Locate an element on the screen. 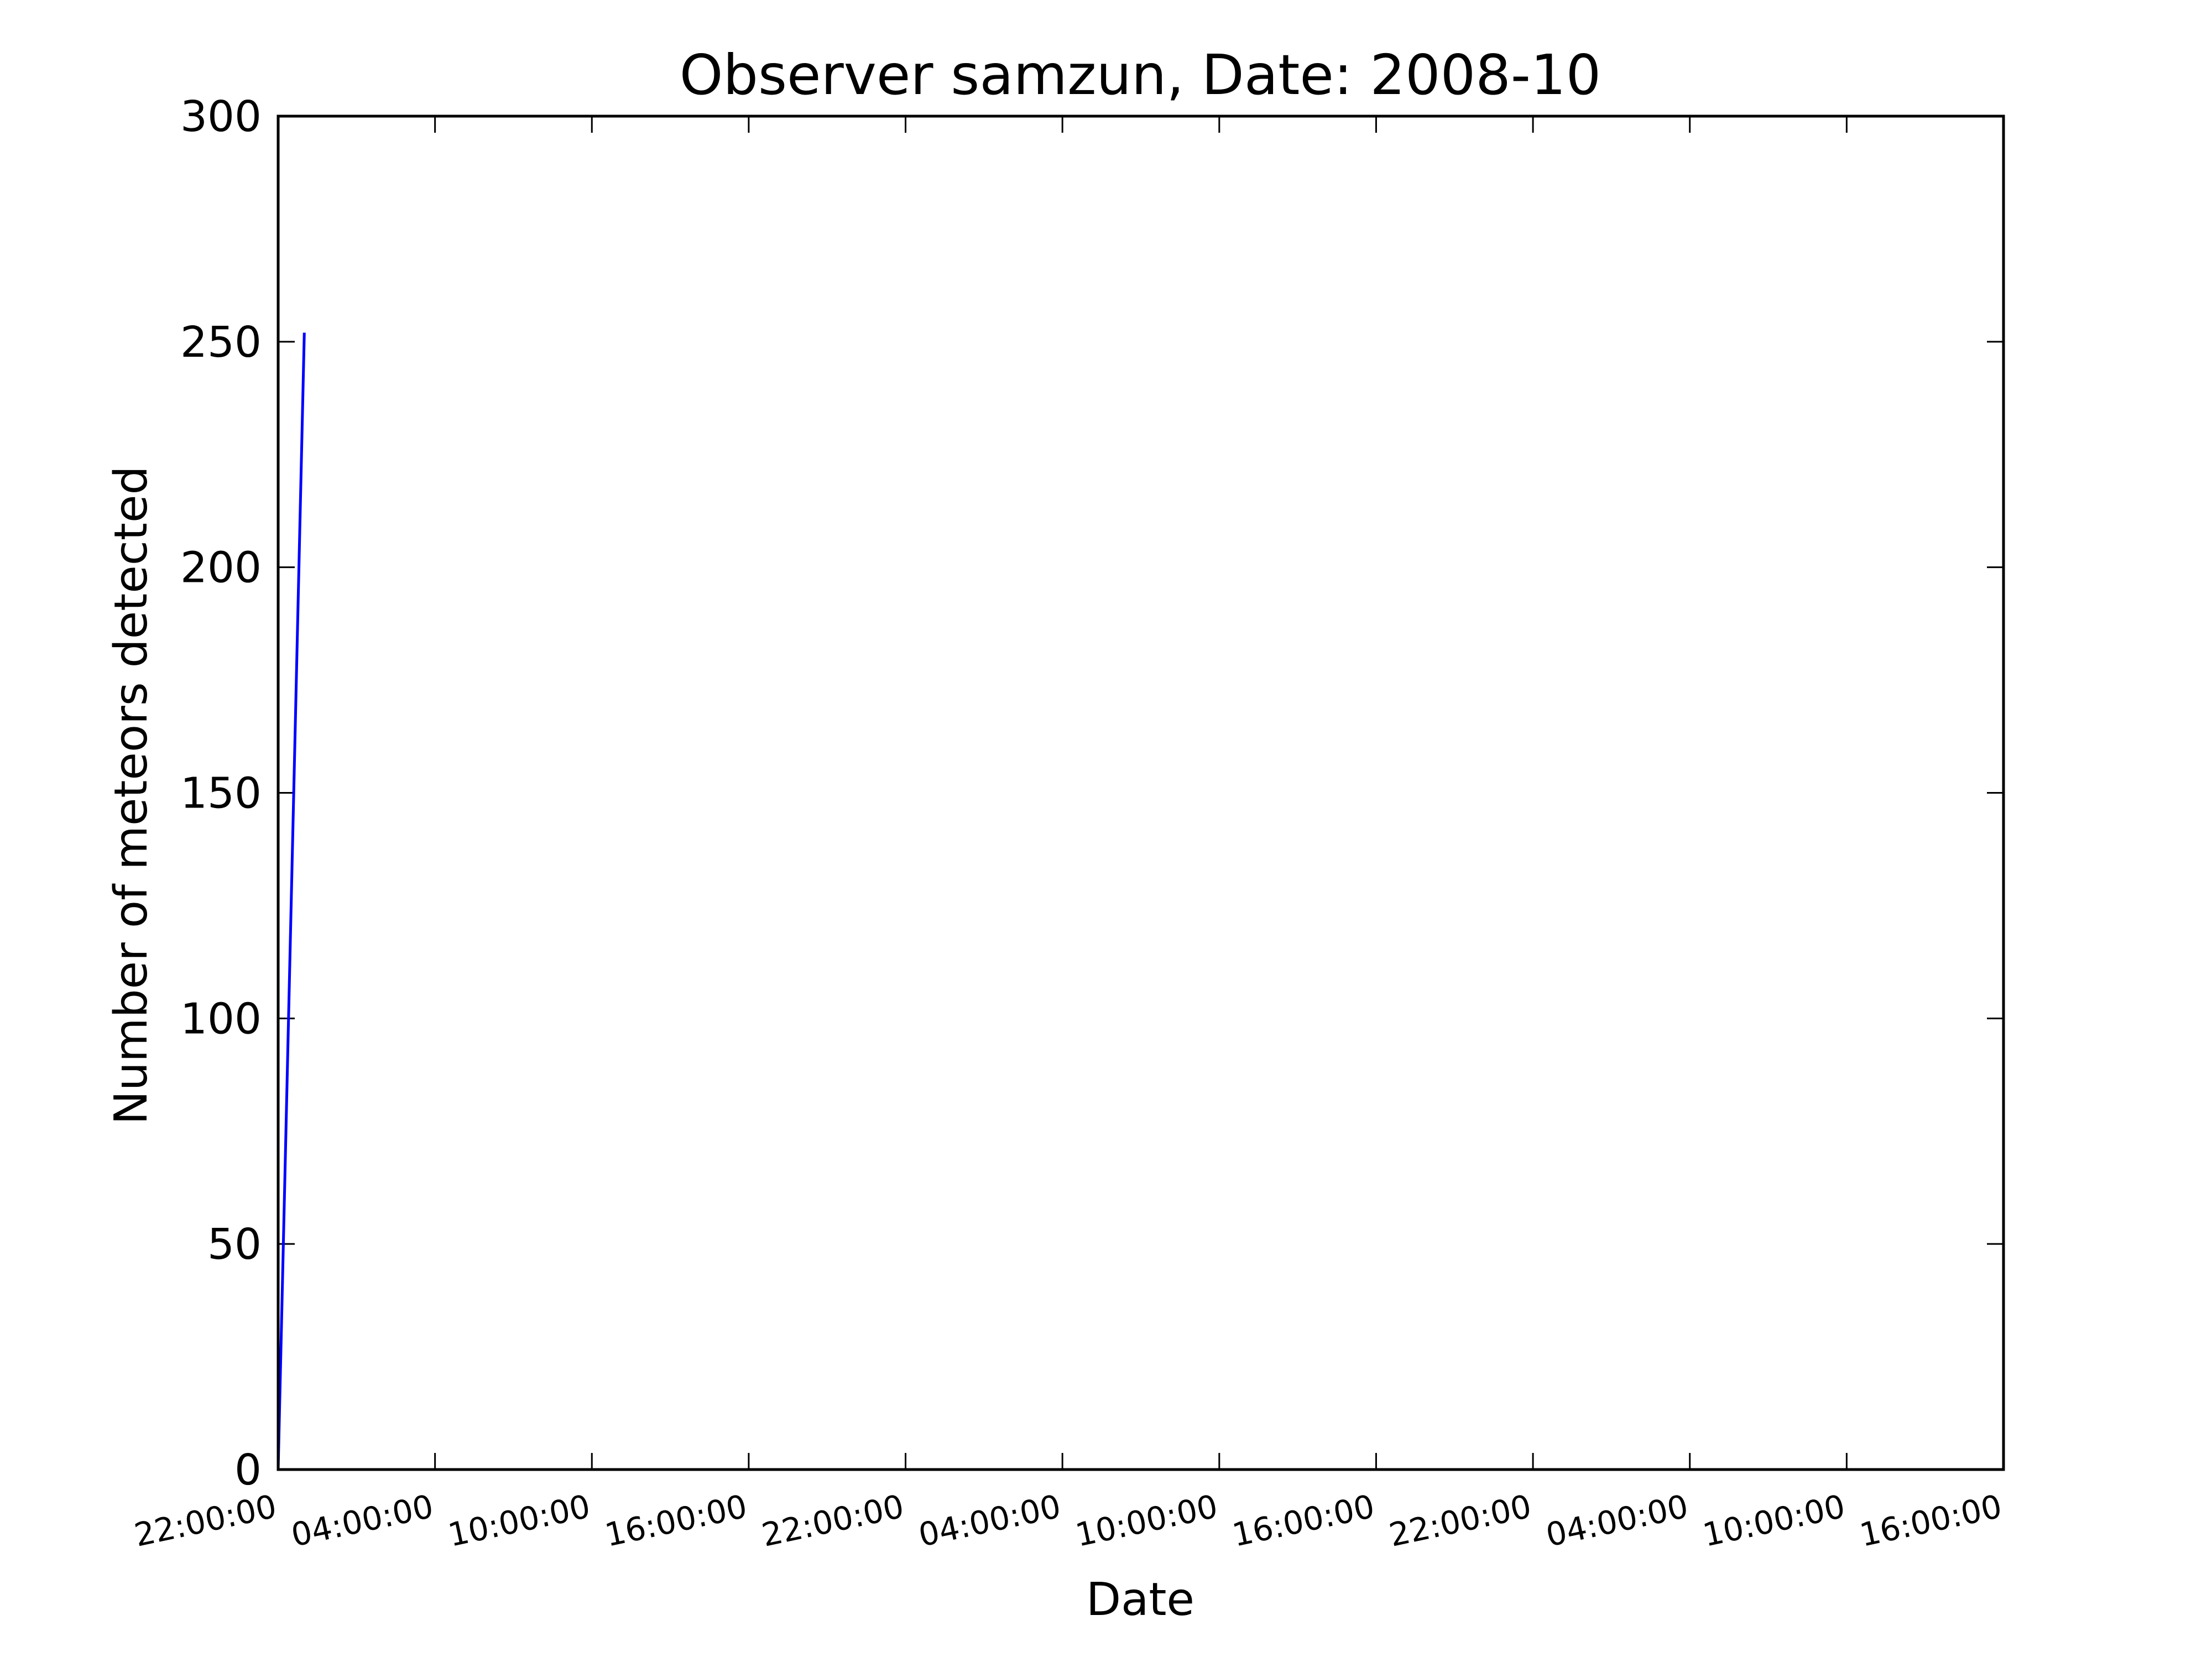  data-layer is located at coordinates (291, 901).